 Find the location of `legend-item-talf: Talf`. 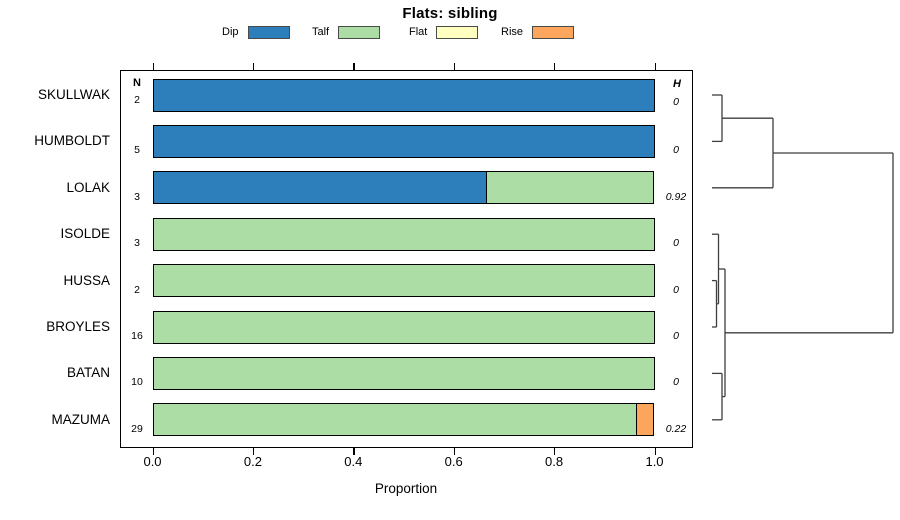

legend-item-talf: Talf is located at coordinates (346, 32).